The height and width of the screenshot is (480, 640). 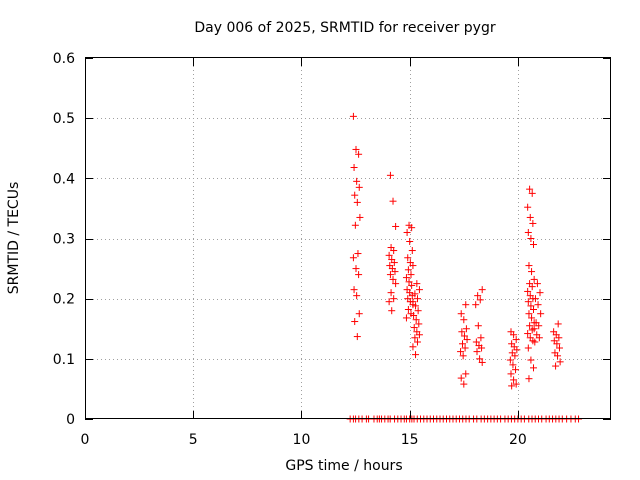 What do you see at coordinates (64, 59) in the screenshot?
I see `y-tick-label: 0.6` at bounding box center [64, 59].